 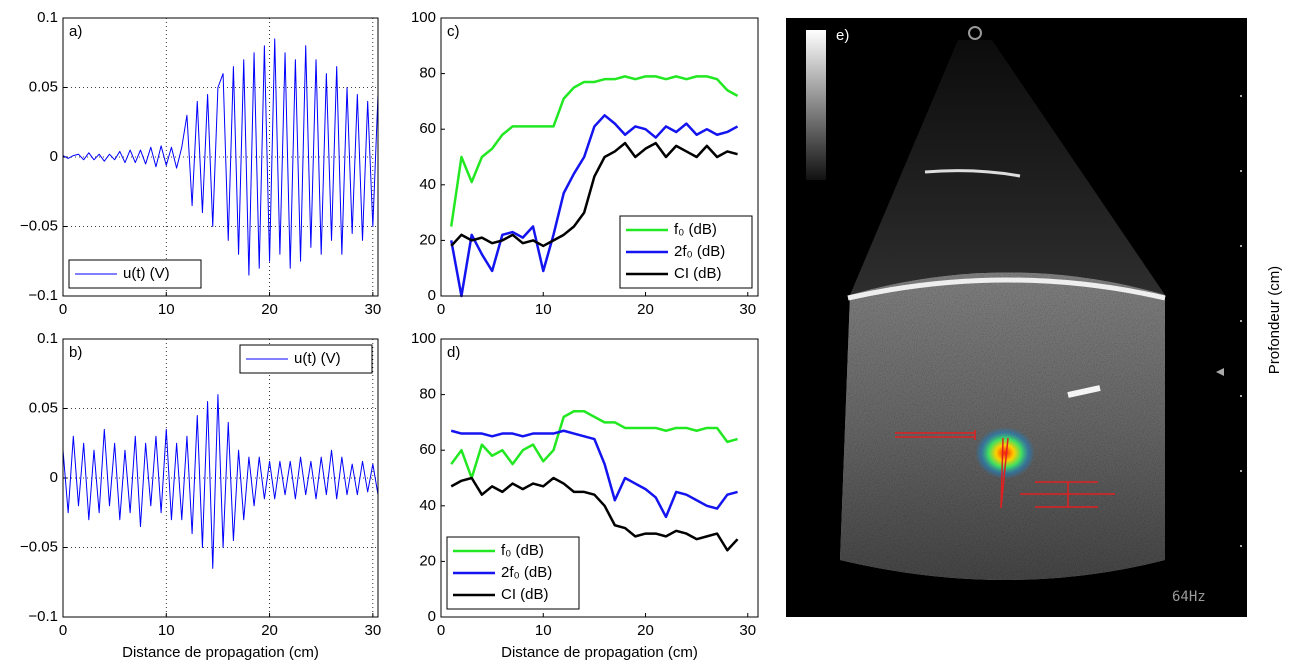 I want to click on chart: 0 10 20 30 −0.1 −0.05 0 0.05 0.1 a) u(t) (V), so click(x=200, y=163).